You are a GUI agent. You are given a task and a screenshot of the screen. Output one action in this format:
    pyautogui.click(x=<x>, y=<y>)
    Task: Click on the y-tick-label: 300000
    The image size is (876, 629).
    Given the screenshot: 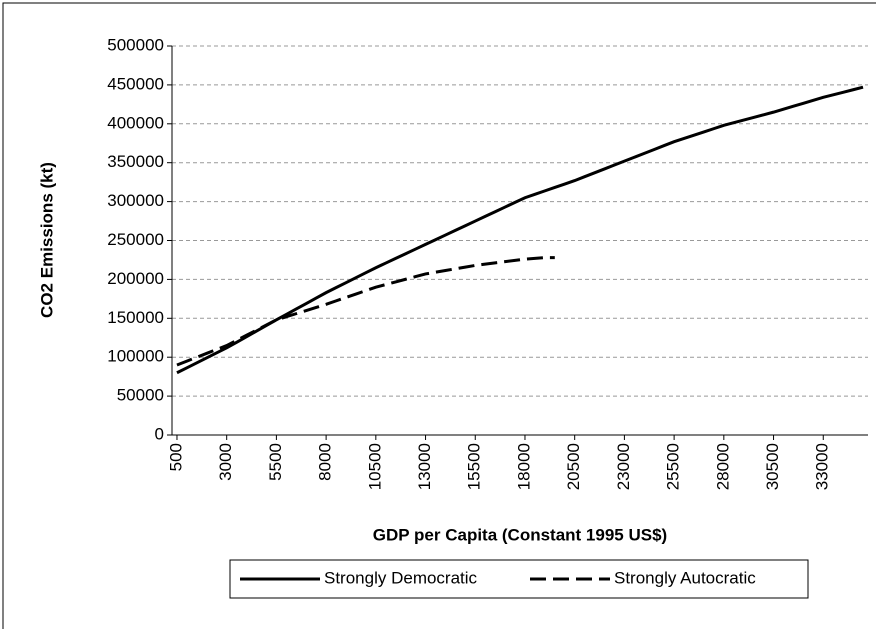 What is the action you would take?
    pyautogui.click(x=135, y=200)
    